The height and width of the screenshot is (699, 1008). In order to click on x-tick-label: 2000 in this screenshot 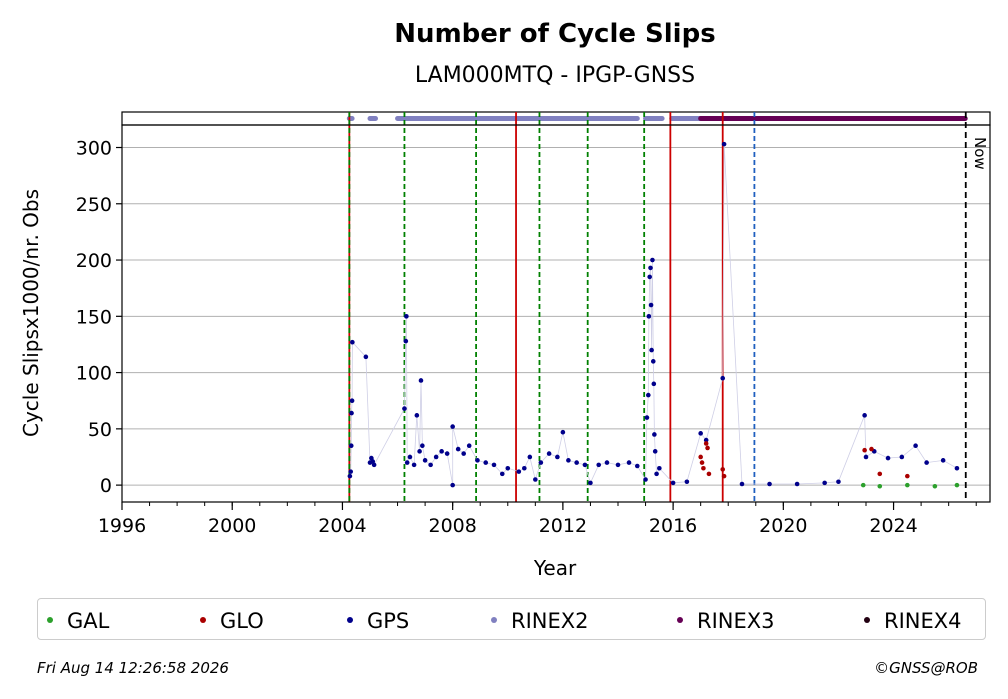, I will do `click(232, 526)`.